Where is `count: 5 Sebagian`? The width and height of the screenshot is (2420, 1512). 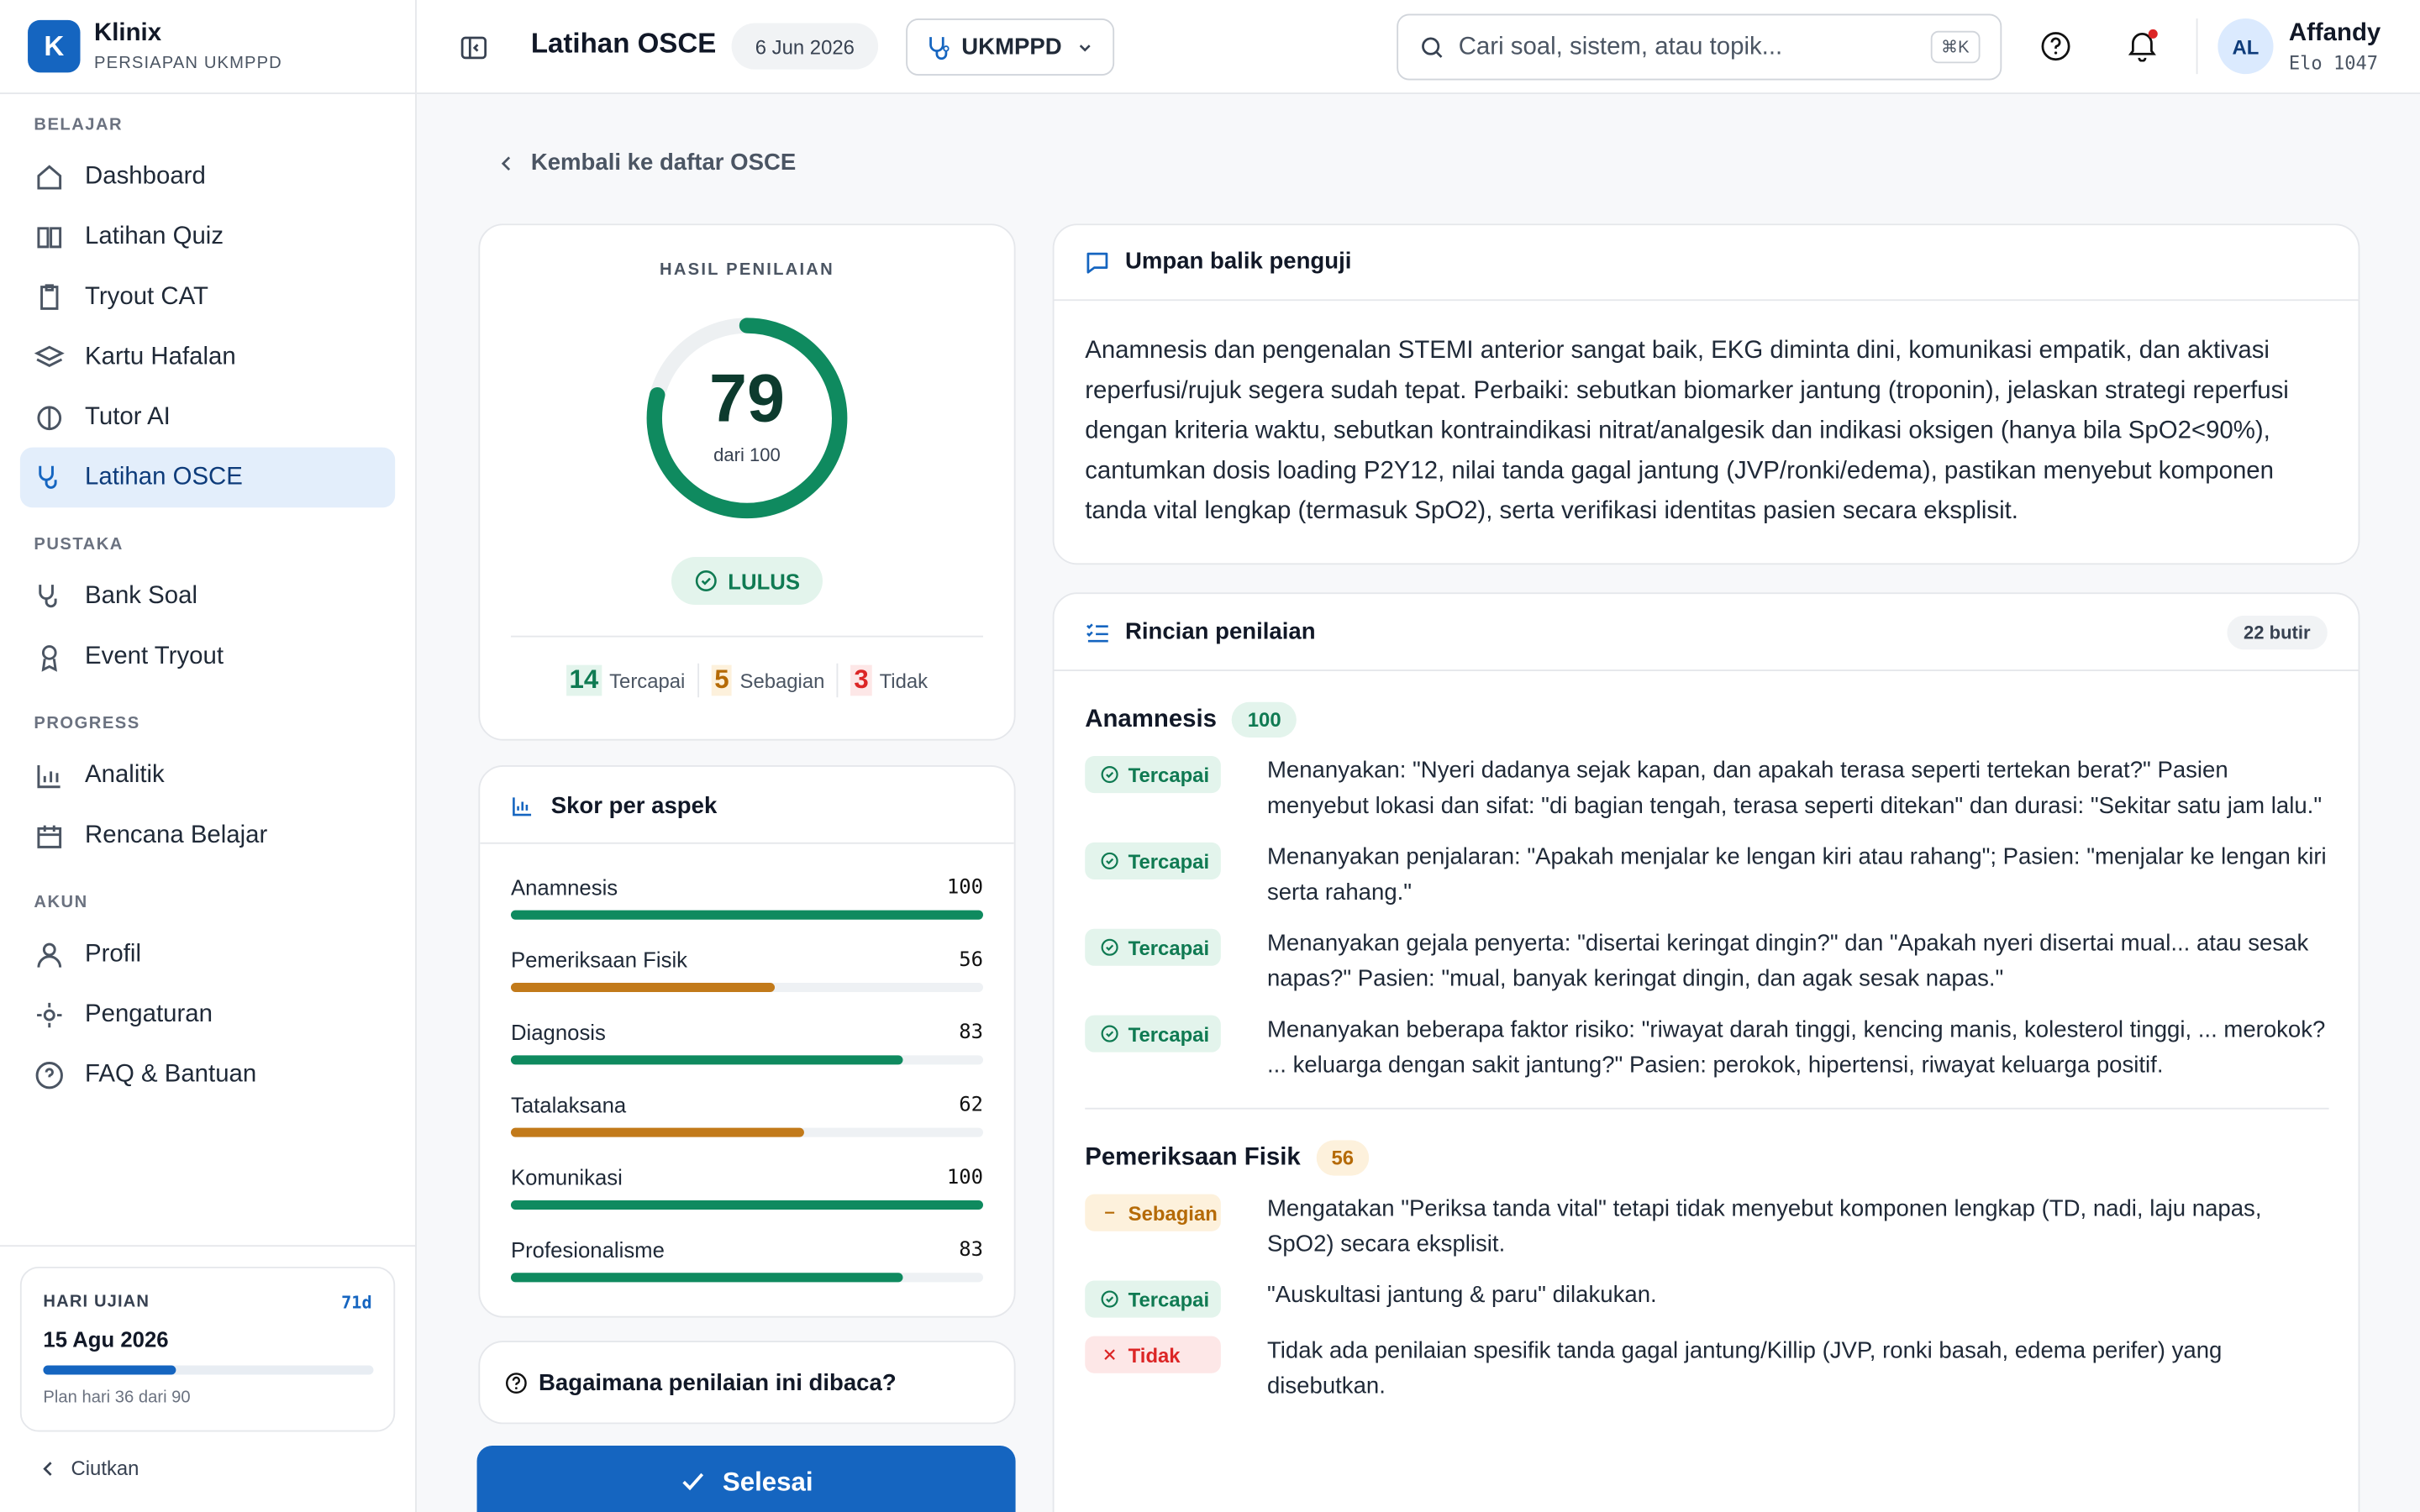
count: 5 Sebagian is located at coordinates (767, 680).